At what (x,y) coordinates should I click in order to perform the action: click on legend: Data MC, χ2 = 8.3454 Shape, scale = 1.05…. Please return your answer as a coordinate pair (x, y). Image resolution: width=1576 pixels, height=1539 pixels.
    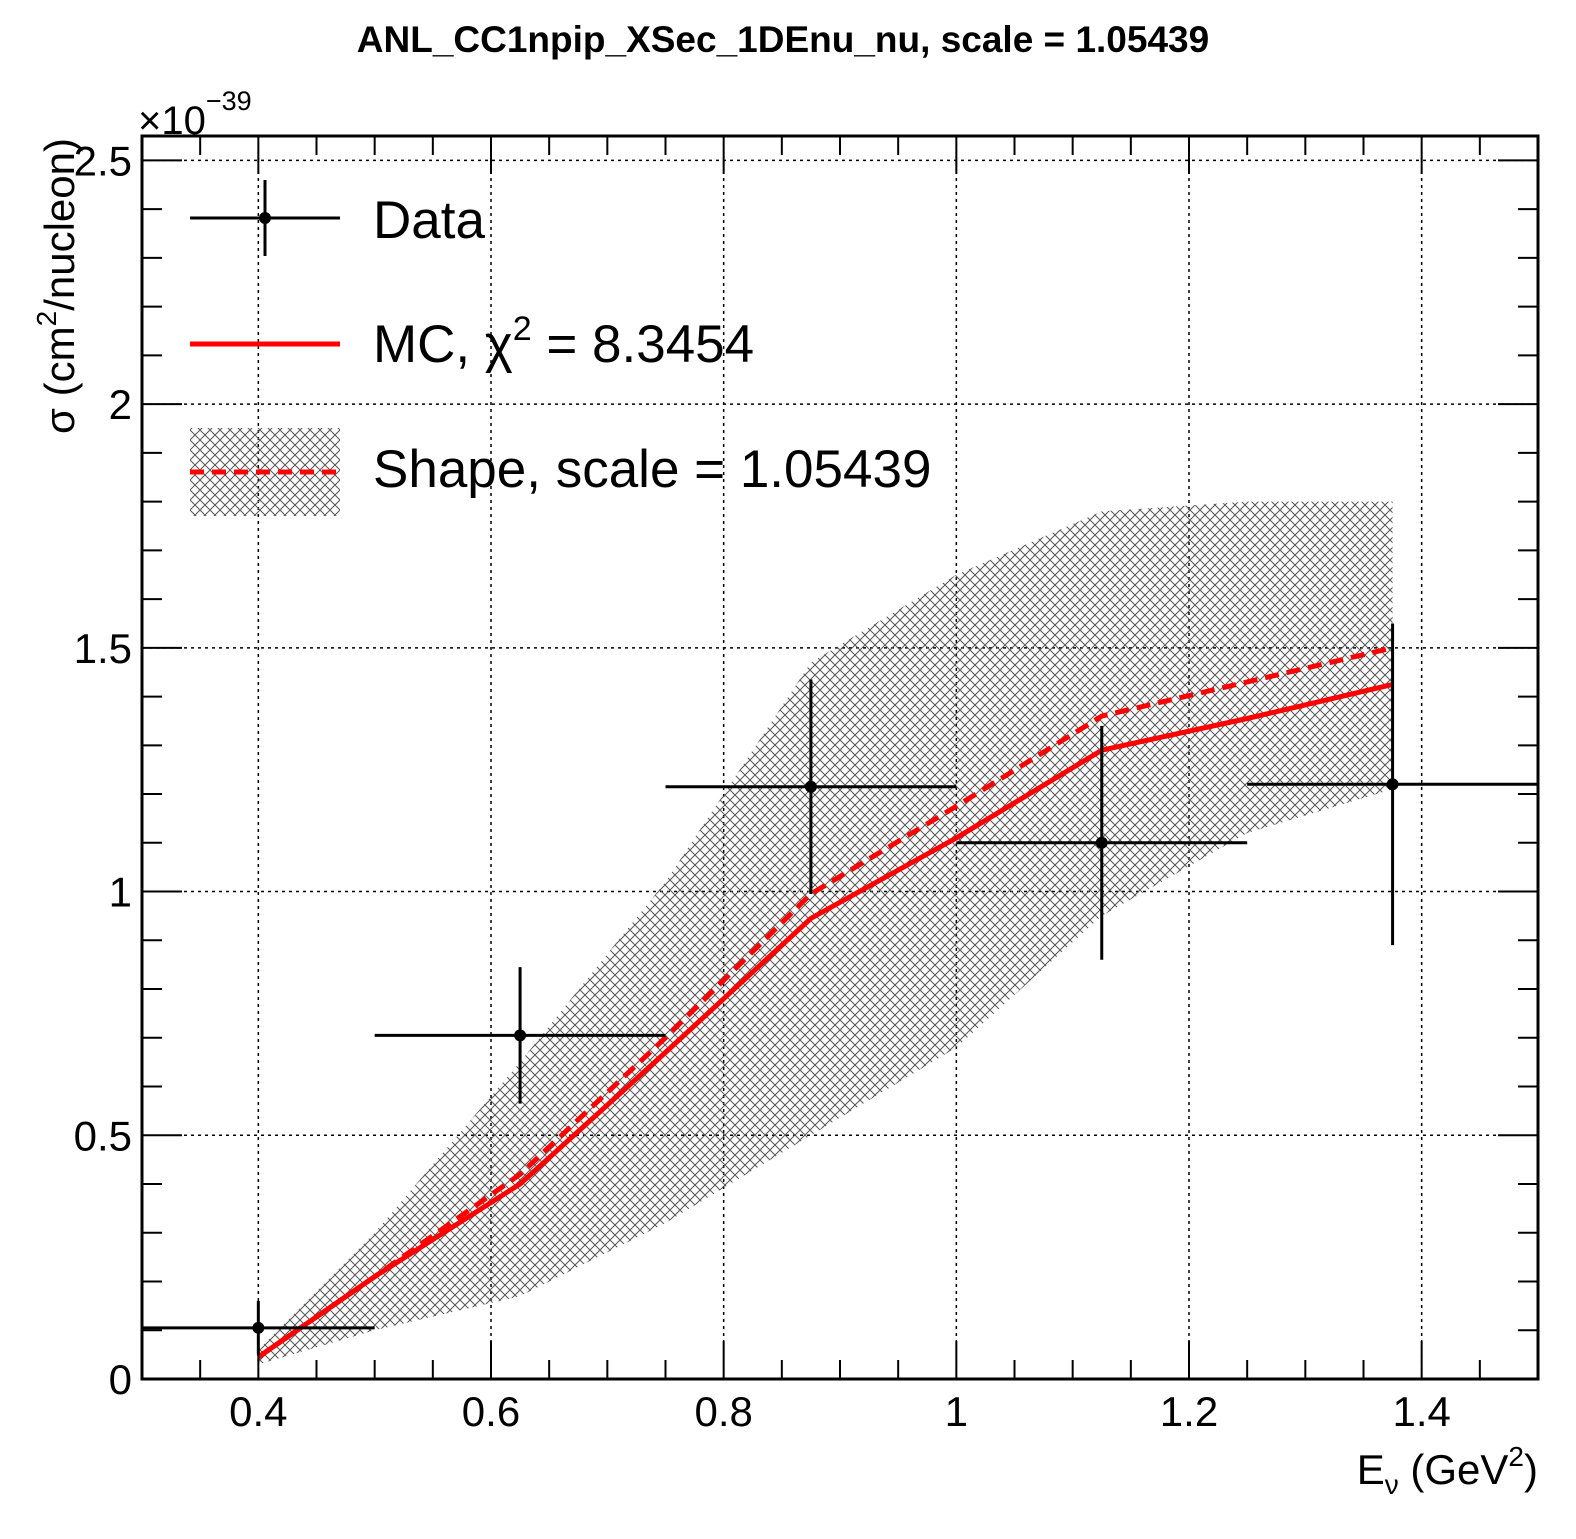
    Looking at the image, I should click on (560, 348).